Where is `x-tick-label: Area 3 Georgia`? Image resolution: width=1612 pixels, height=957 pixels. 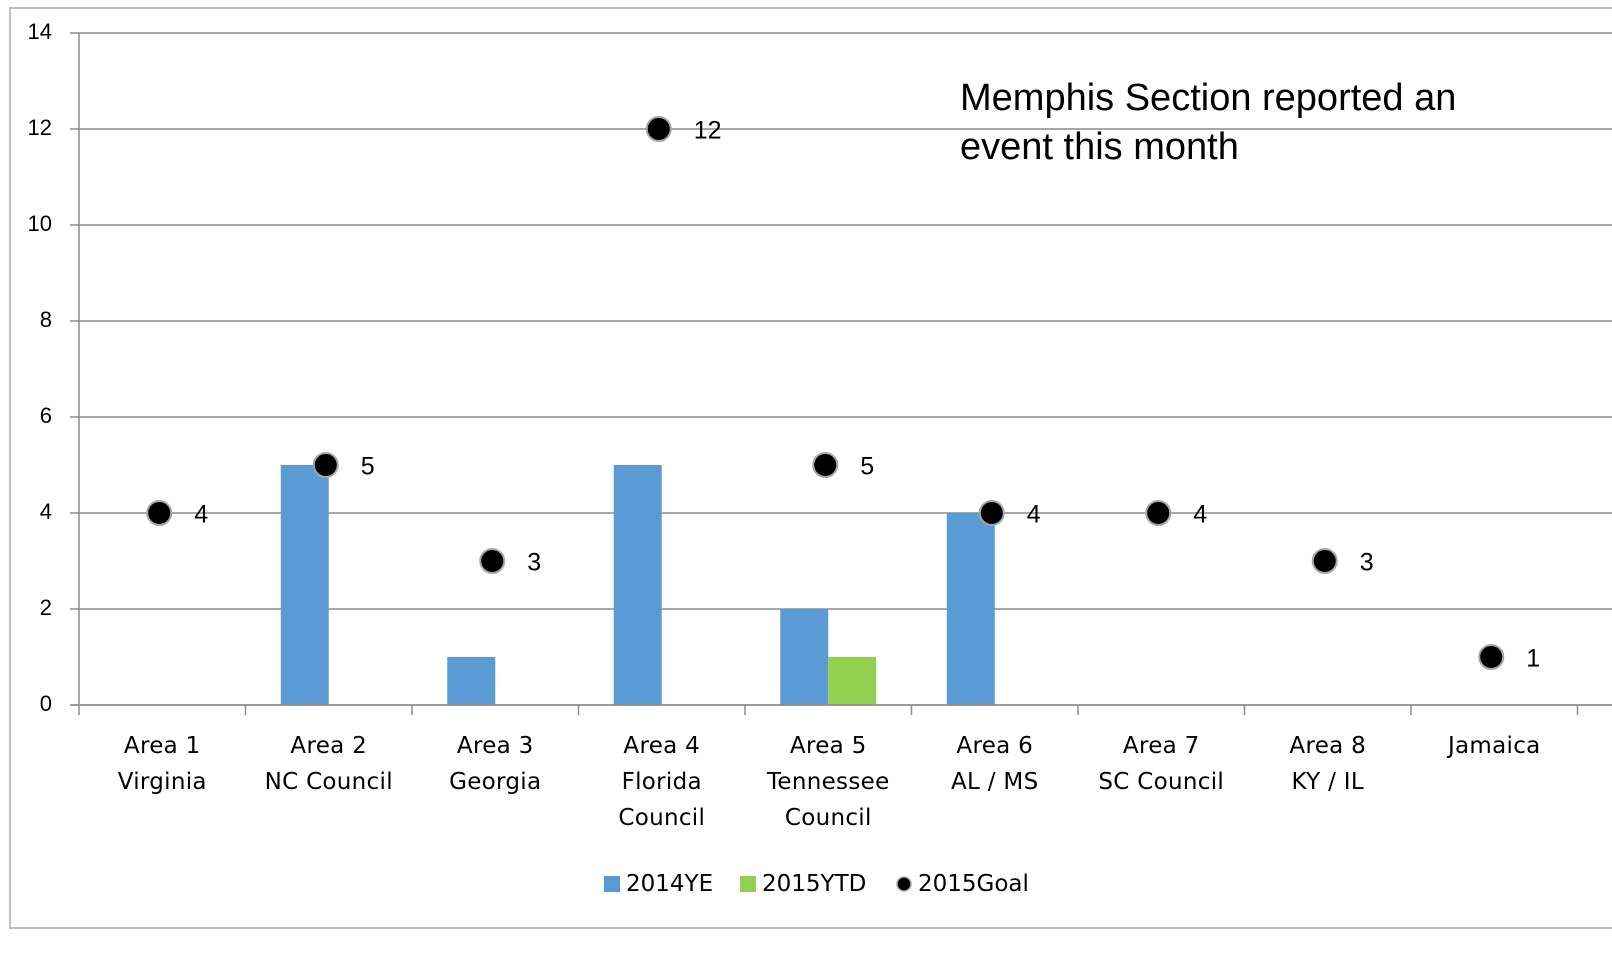
x-tick-label: Area 3 Georgia is located at coordinates (495, 764).